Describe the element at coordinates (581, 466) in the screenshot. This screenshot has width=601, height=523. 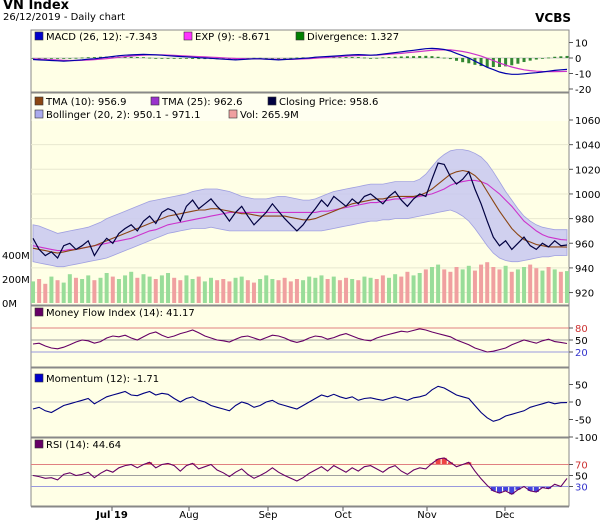
I see `y-tick-label: 70` at that location.